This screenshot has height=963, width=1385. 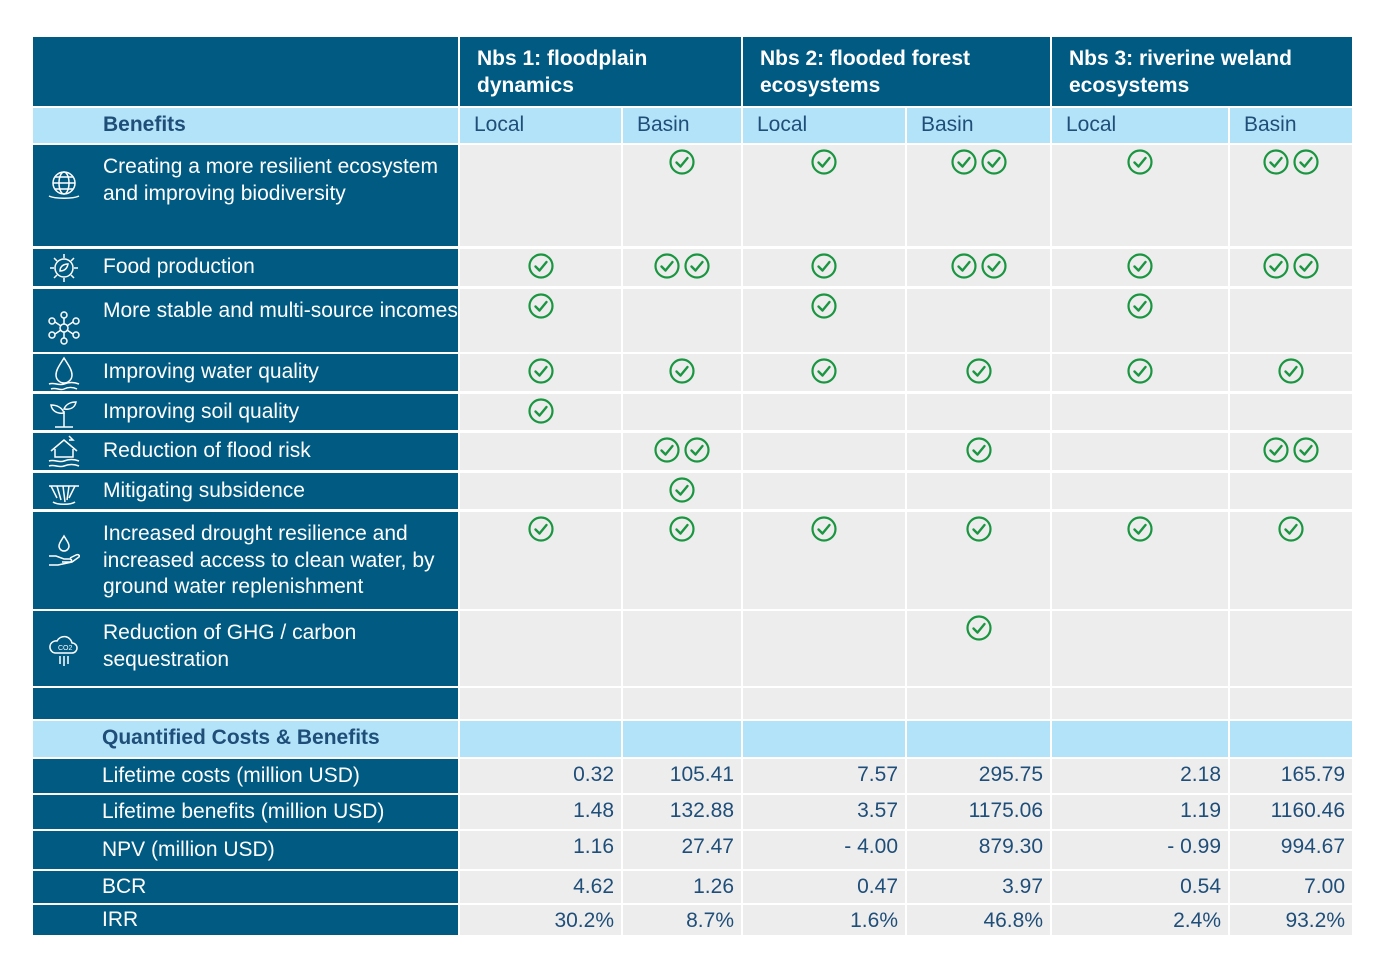 What do you see at coordinates (245, 320) in the screenshot?
I see `benefit-label-cell: More stable and multi-source incomes` at bounding box center [245, 320].